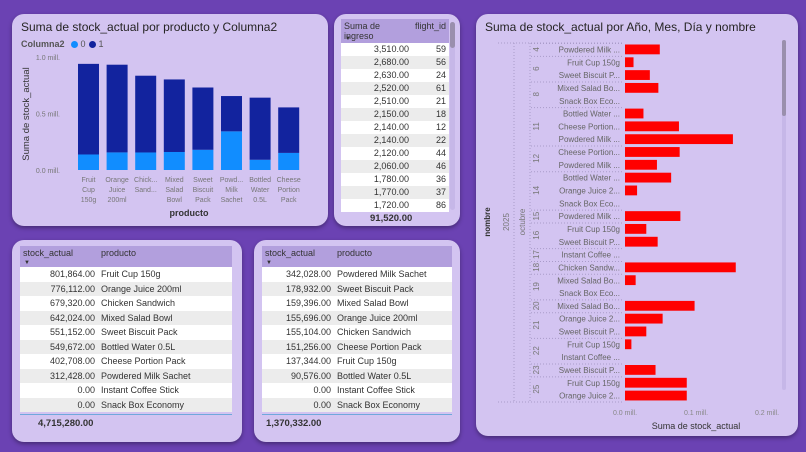 The height and width of the screenshot is (452, 806). What do you see at coordinates (395, 127) in the screenshot?
I see `table-row: 2,140.00 12` at bounding box center [395, 127].